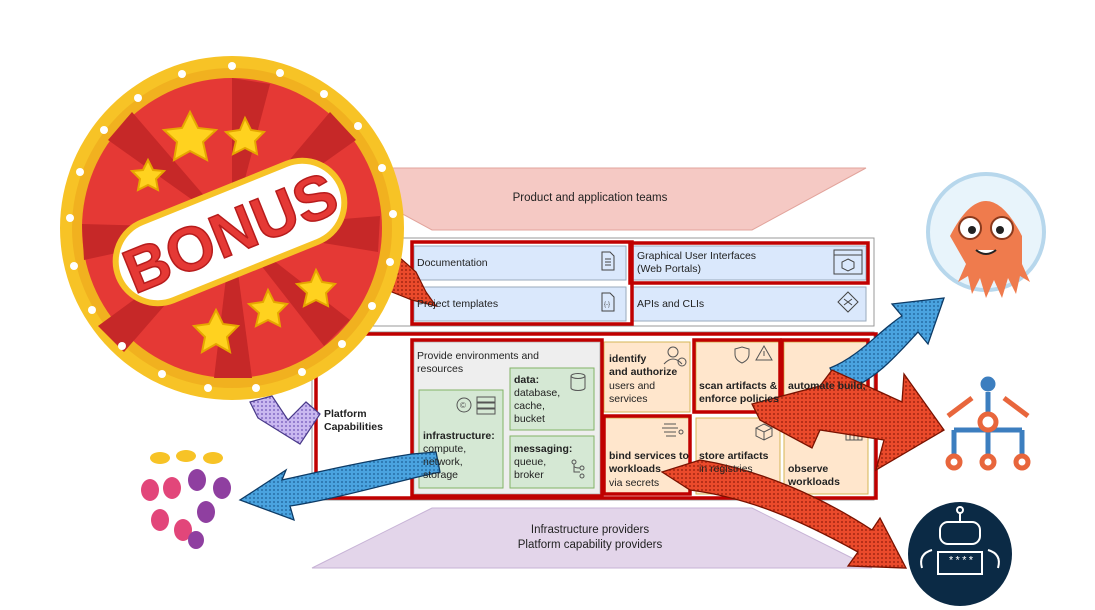 The width and height of the screenshot is (1095, 610). What do you see at coordinates (527, 380) in the screenshot?
I see `data-title: data:` at bounding box center [527, 380].